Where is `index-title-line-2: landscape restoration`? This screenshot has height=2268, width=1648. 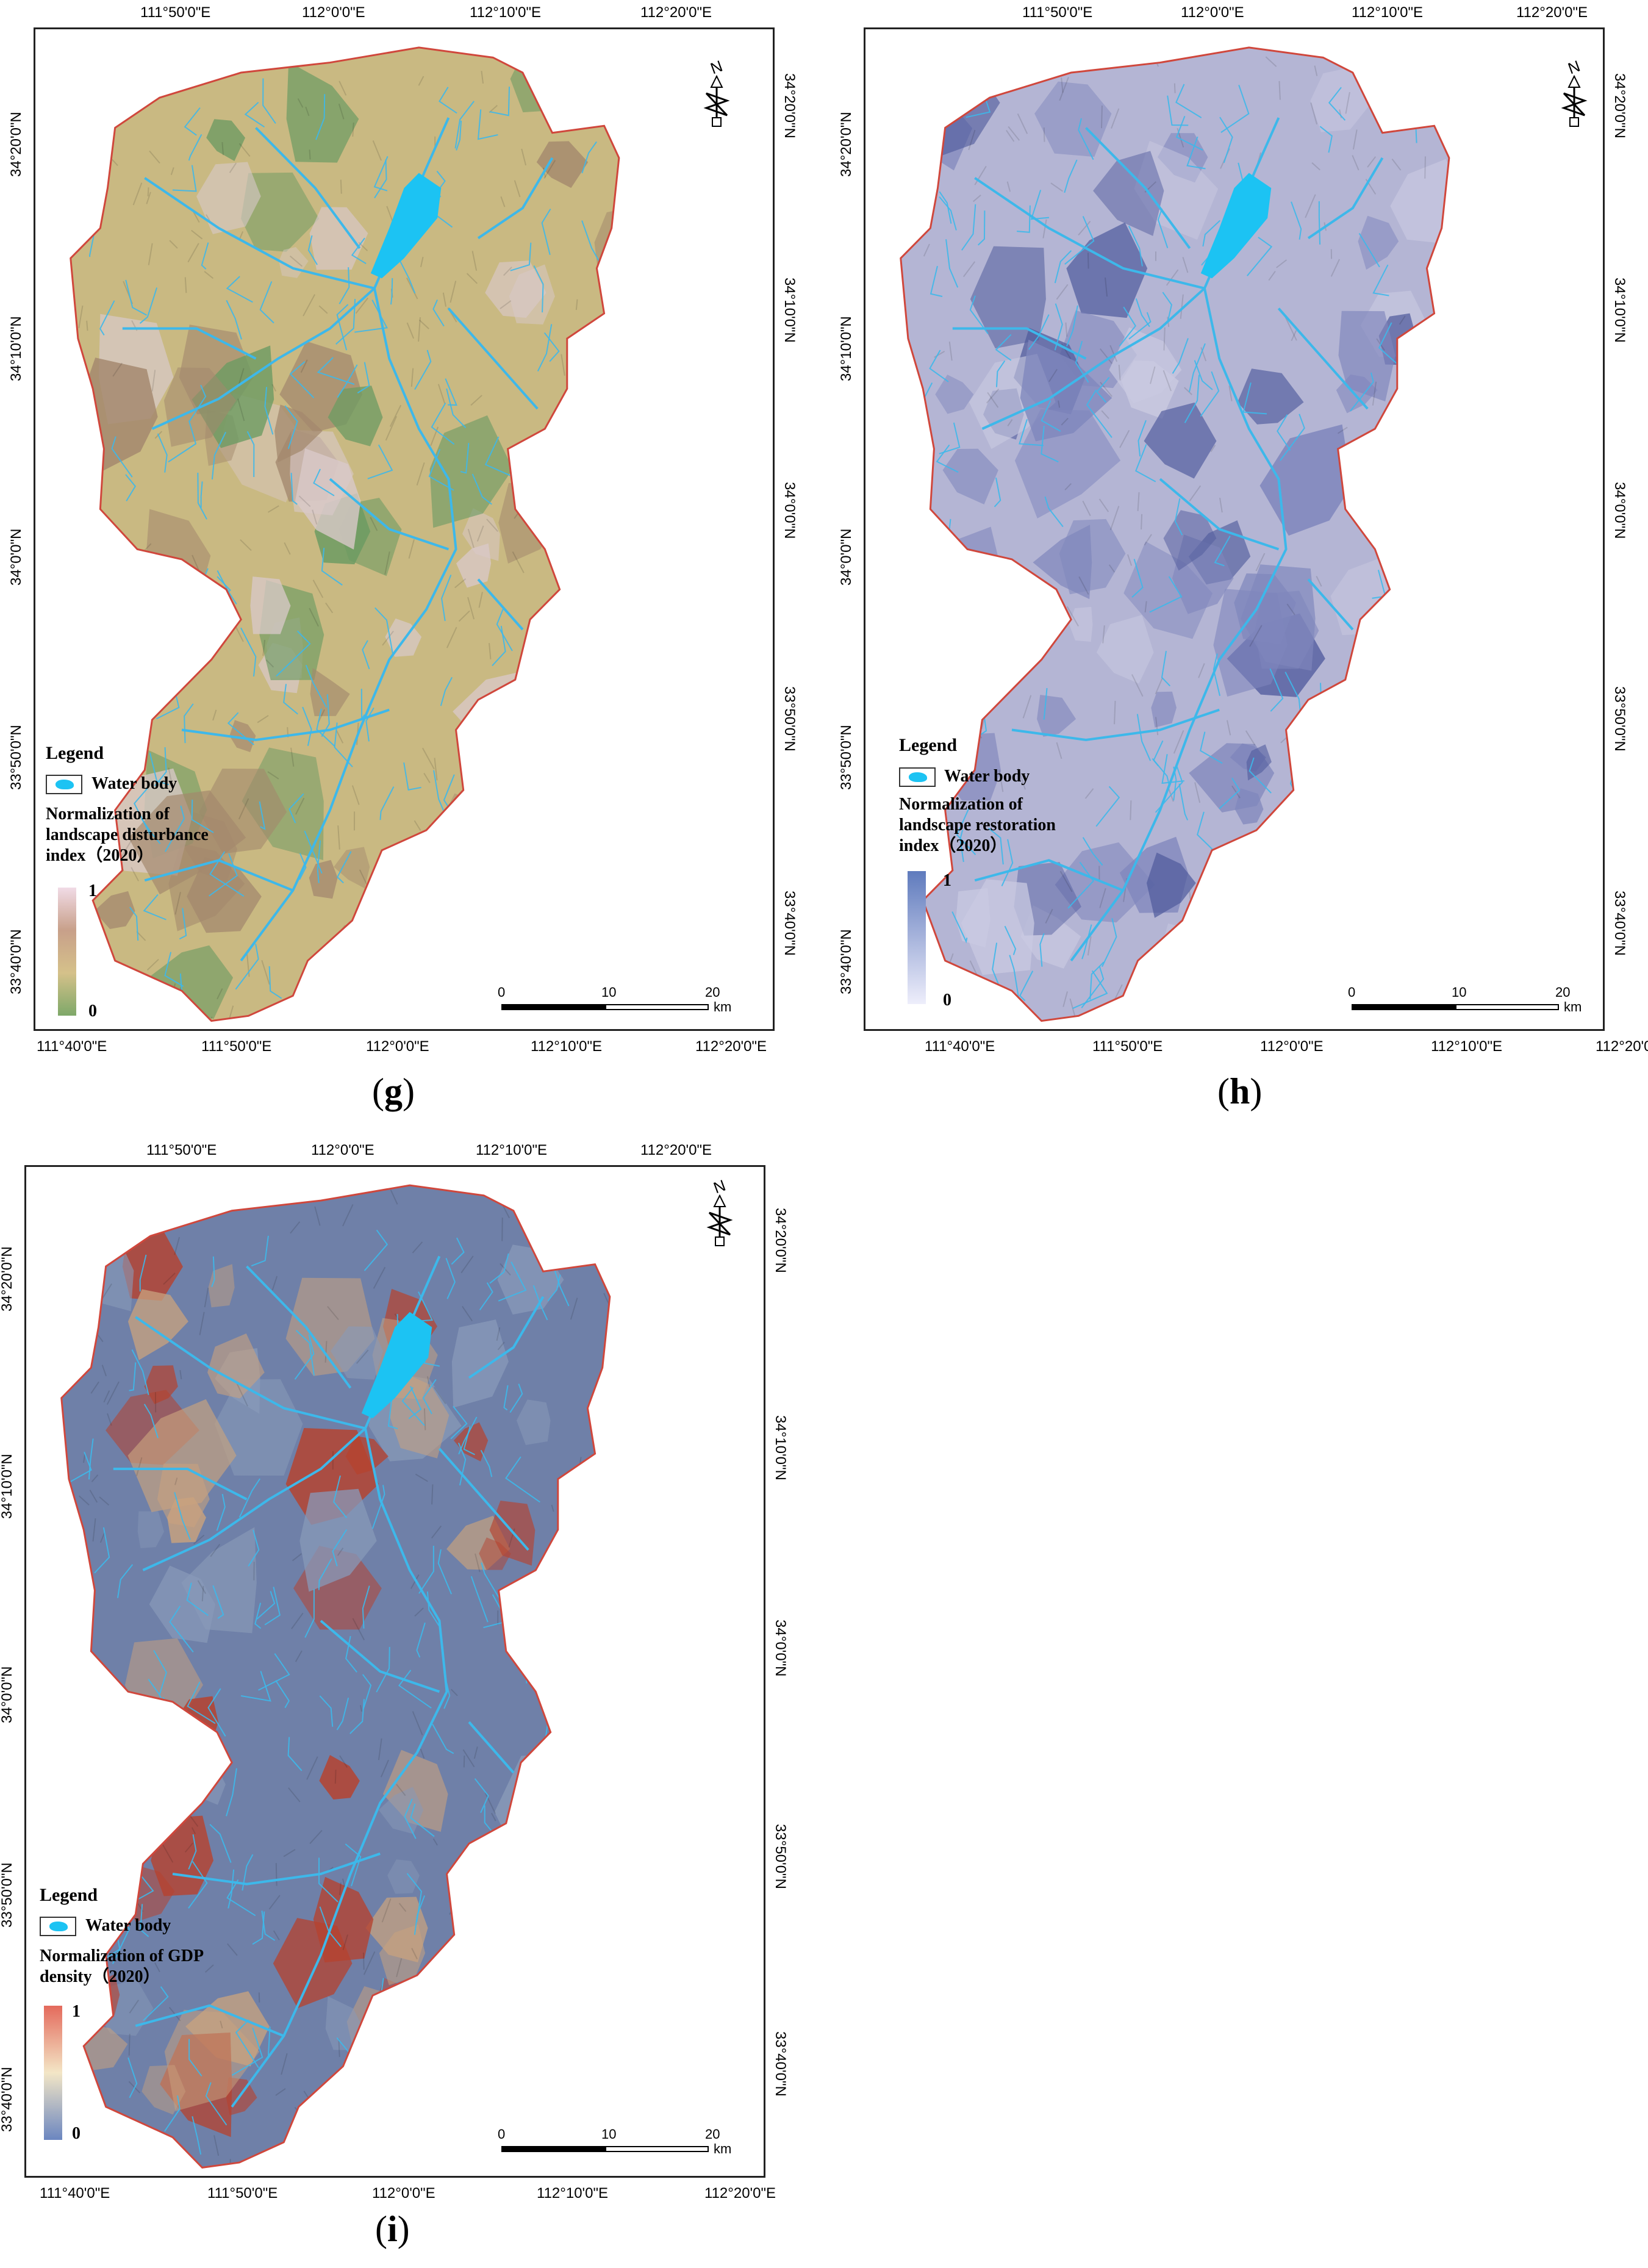
index-title-line-2: landscape restoration is located at coordinates (977, 825).